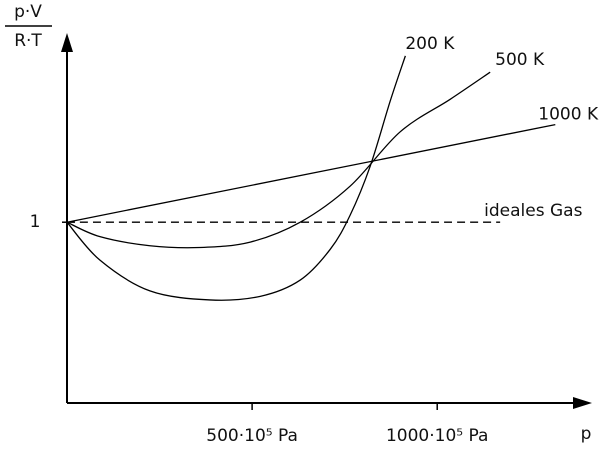  Describe the element at coordinates (533, 211) in the screenshot. I see `series-label: ideales Gas` at that location.